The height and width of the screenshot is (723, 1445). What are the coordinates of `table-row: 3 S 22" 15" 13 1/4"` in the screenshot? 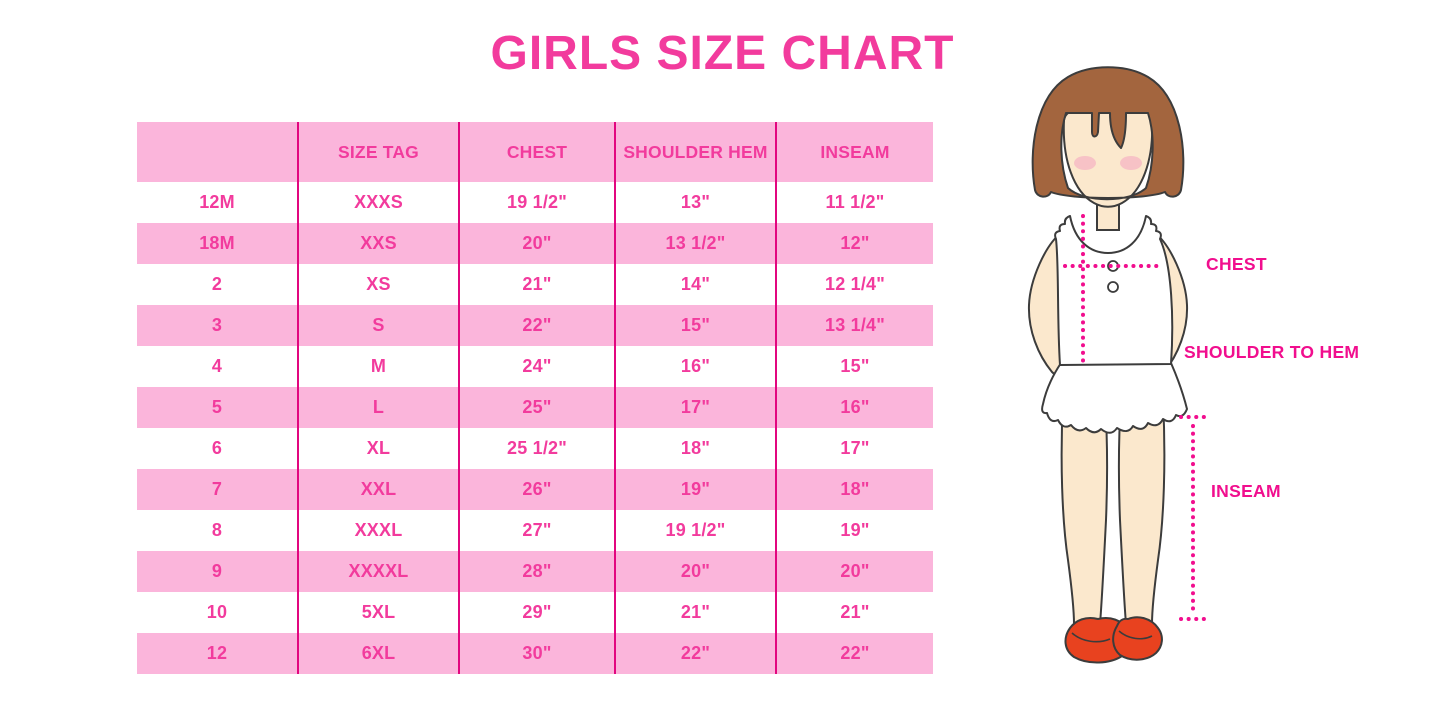 It's located at (535, 325).